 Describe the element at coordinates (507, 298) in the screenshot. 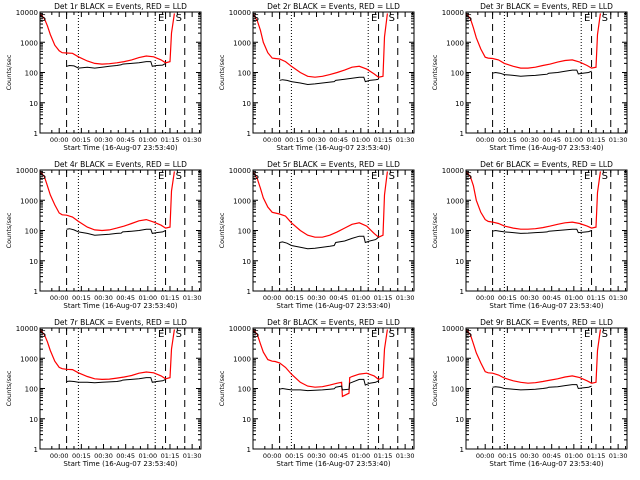

I see `chart-panel-6-x-tick-label: 00:15` at that location.